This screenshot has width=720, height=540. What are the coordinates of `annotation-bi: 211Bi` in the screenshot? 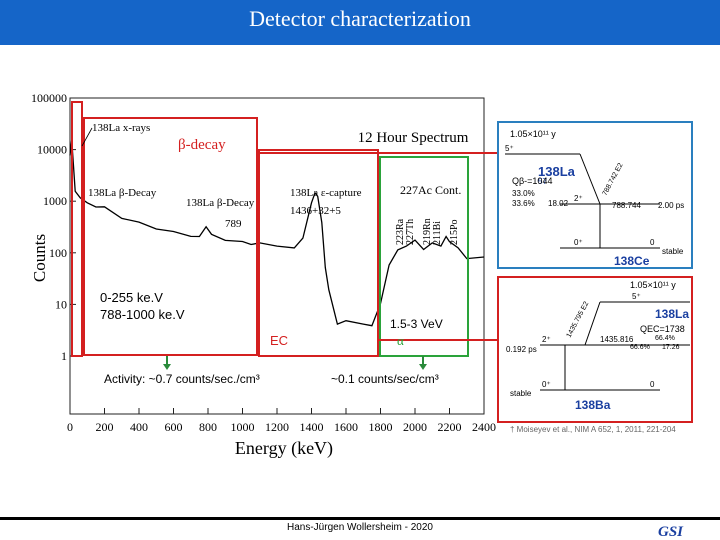 It's located at (437, 233).